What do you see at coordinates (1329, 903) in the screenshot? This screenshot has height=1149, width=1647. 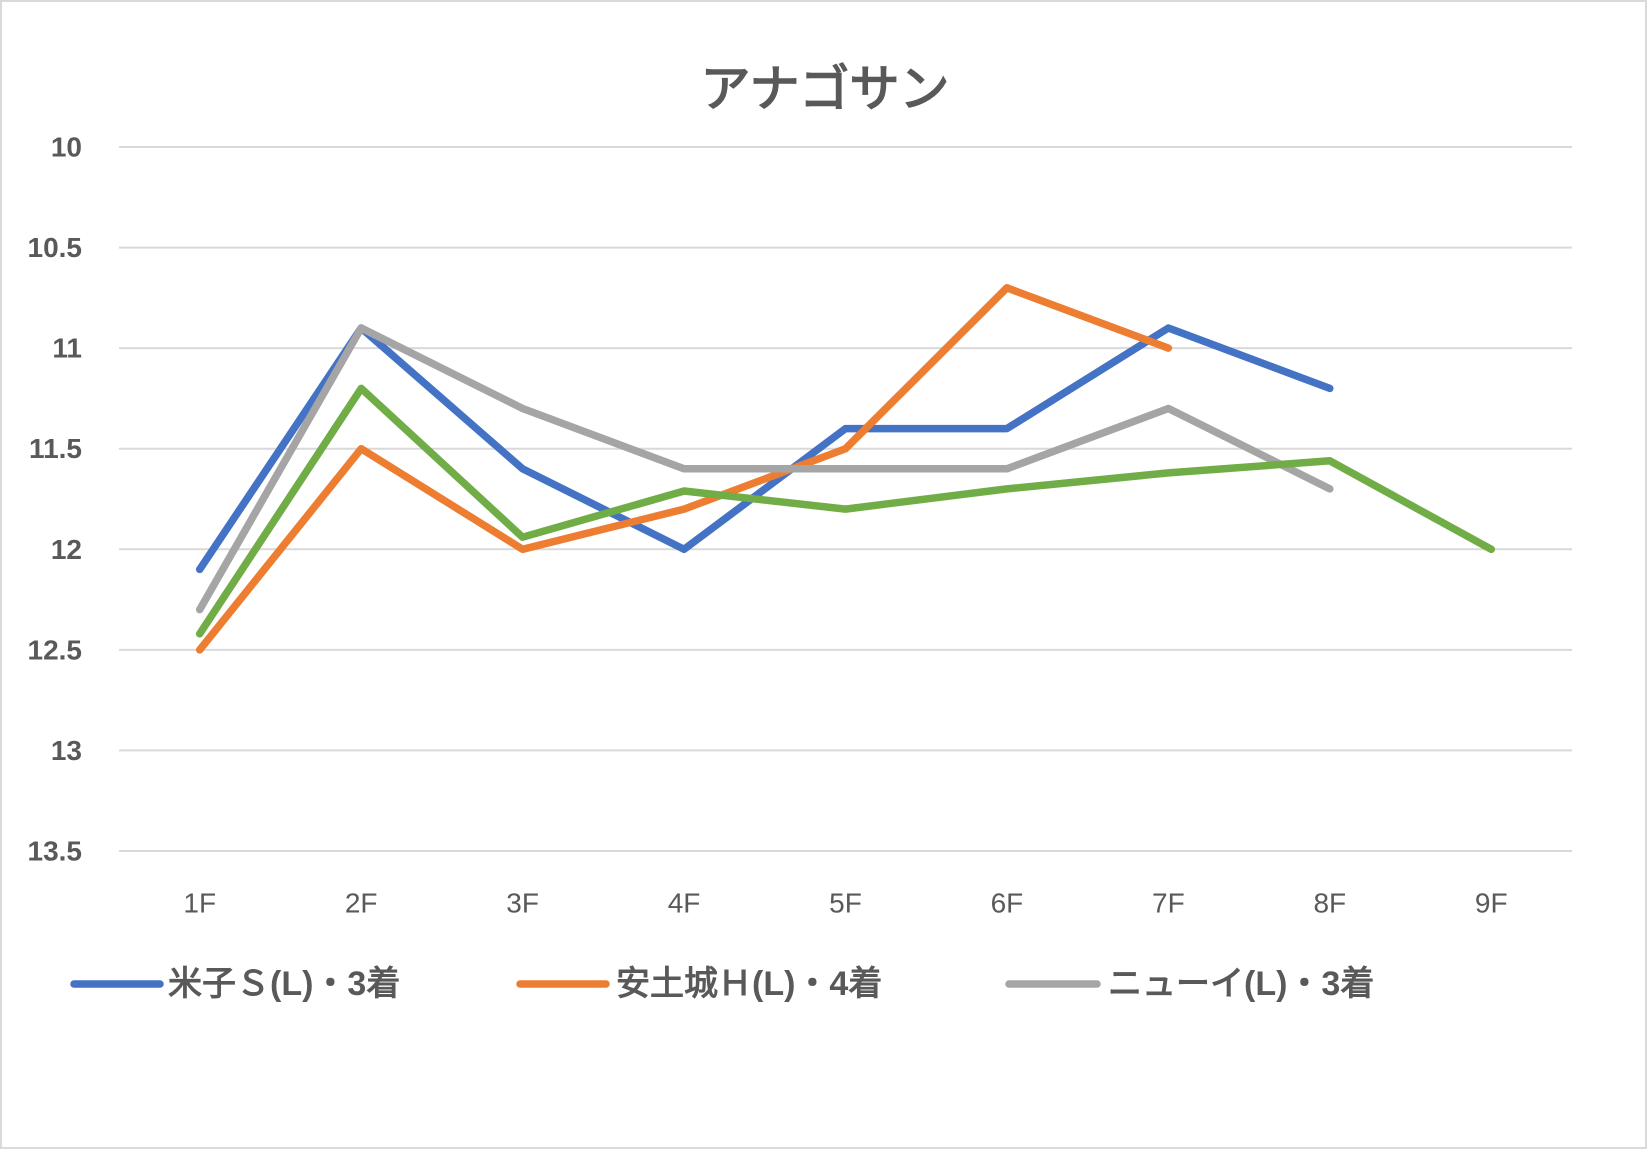 I see `x-tick-label: 8F` at bounding box center [1329, 903].